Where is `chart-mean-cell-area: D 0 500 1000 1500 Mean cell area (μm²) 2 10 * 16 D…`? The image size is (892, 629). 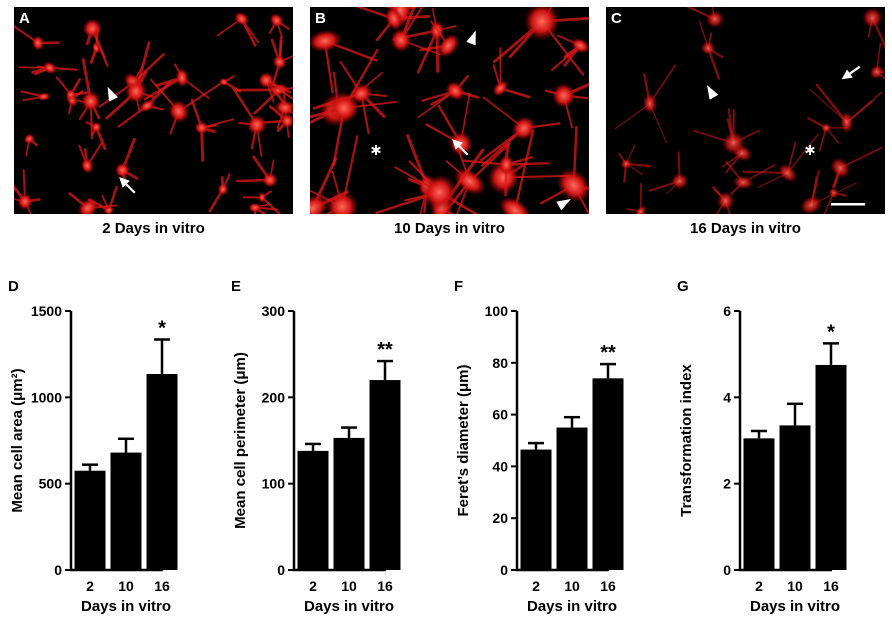
chart-mean-cell-area: D 0 500 1000 1500 Mean cell area (μm²) 2 10 * 16 D… is located at coordinates (93, 446).